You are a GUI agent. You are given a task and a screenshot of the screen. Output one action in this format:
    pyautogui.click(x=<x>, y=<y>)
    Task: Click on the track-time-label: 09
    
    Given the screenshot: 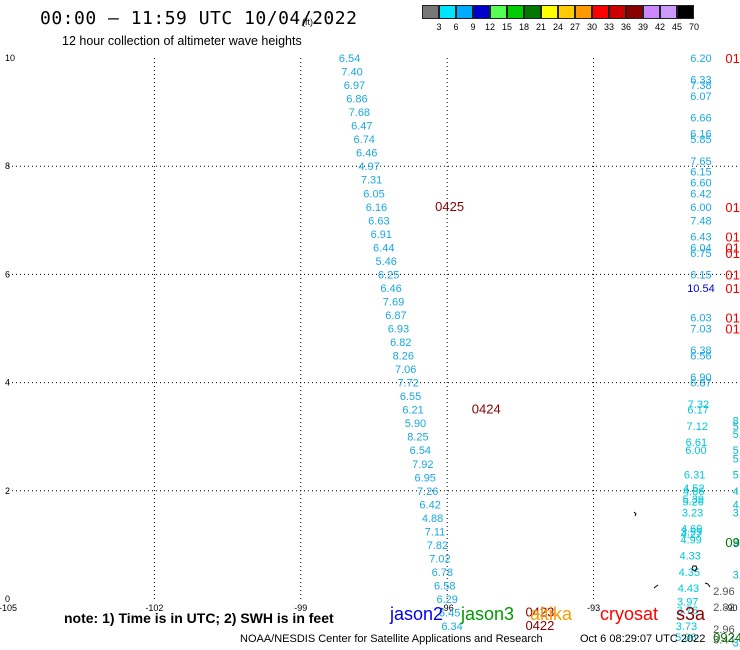 What is the action you would take?
    pyautogui.click(x=732, y=542)
    